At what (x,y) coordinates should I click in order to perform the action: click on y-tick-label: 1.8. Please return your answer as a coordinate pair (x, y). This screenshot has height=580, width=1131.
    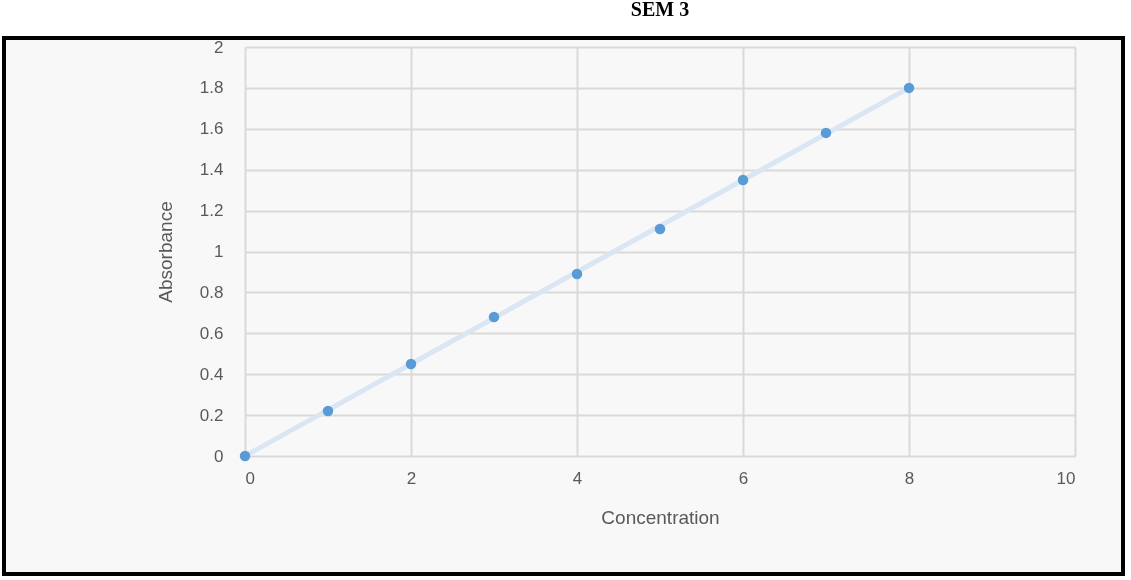
    Looking at the image, I should click on (211, 88).